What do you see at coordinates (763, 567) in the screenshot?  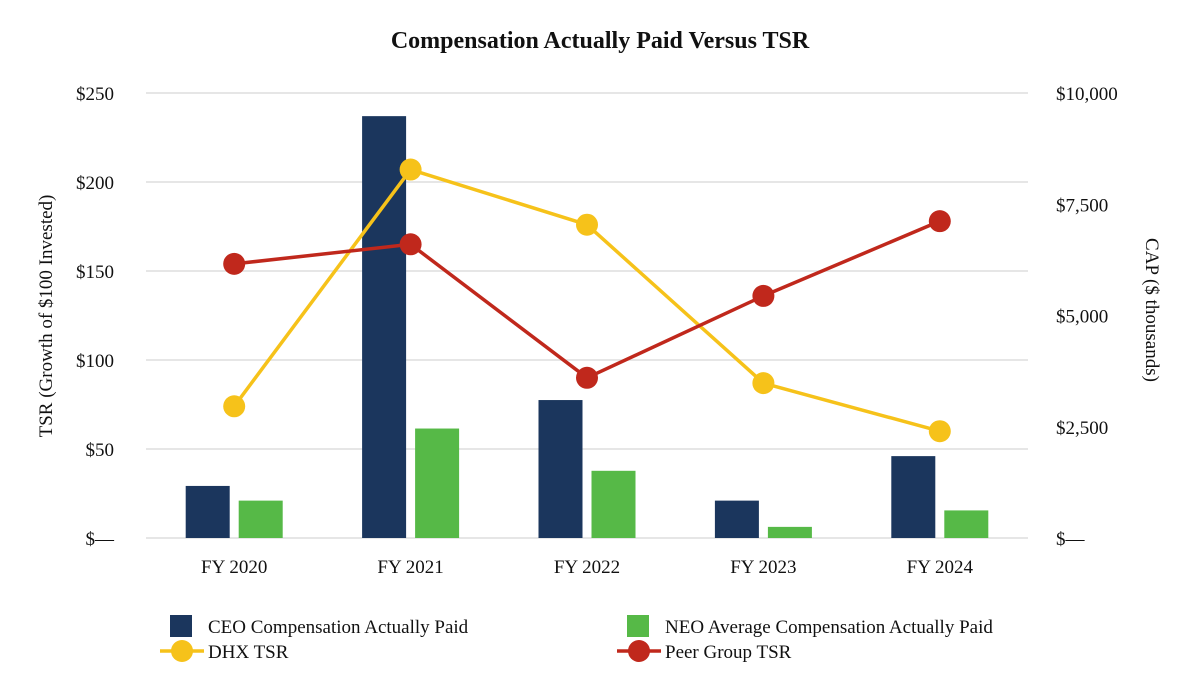 I see `x-tick-label: FY 2023` at bounding box center [763, 567].